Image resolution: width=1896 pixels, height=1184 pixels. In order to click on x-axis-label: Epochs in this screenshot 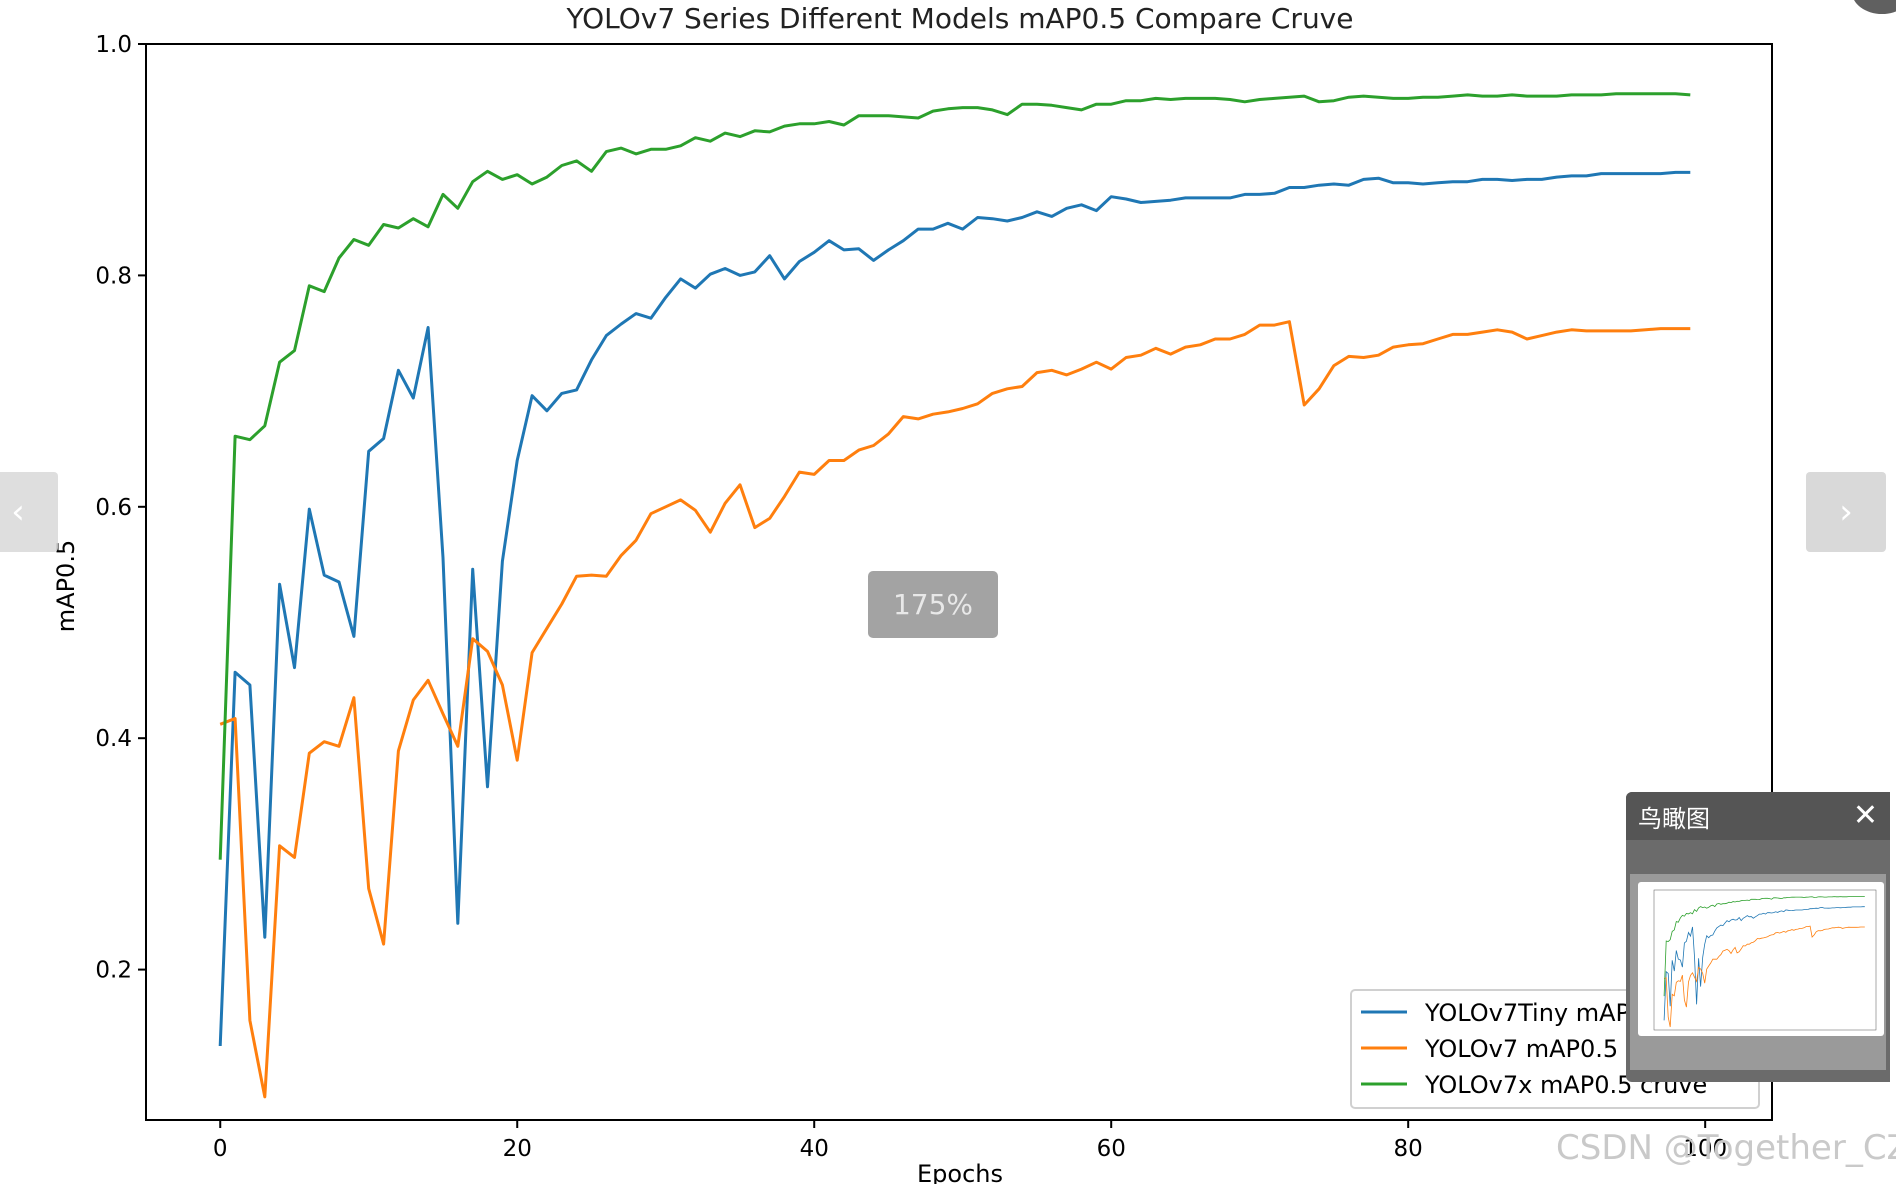, I will do `click(960, 1172)`.